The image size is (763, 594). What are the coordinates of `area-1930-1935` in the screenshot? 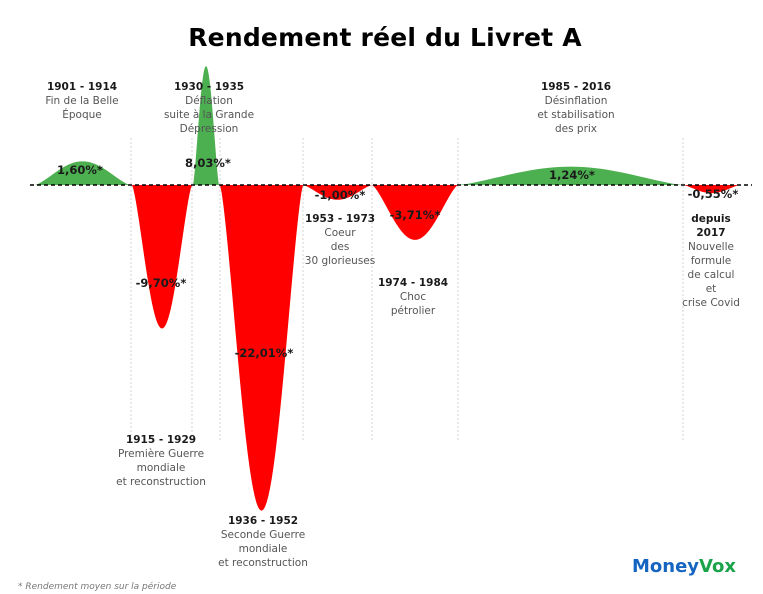 It's located at (206, 125).